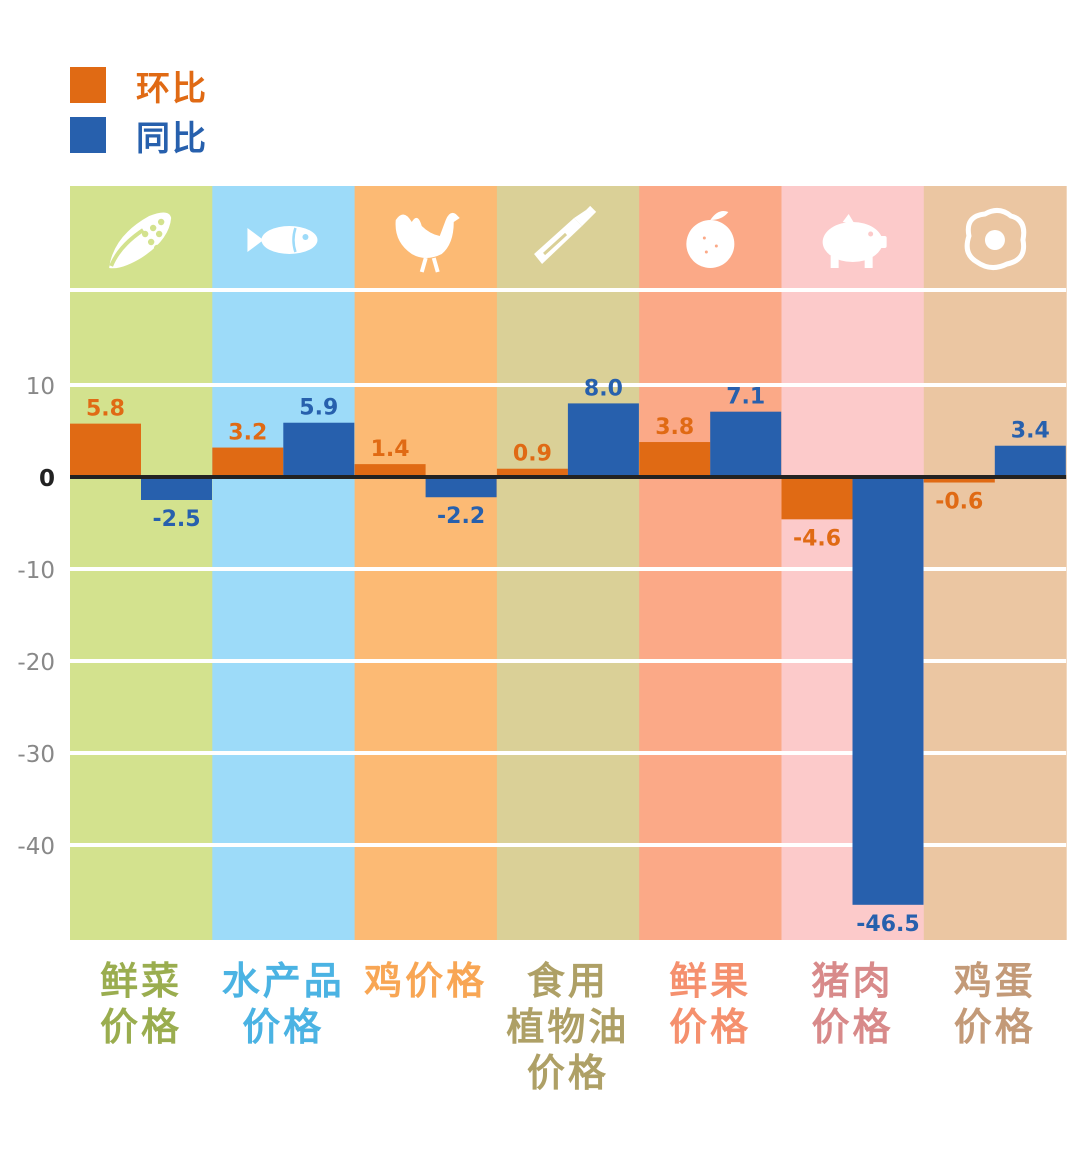 Image resolution: width=1080 pixels, height=1150 pixels. I want to click on category-label-line: 鲜菜, so click(140, 981).